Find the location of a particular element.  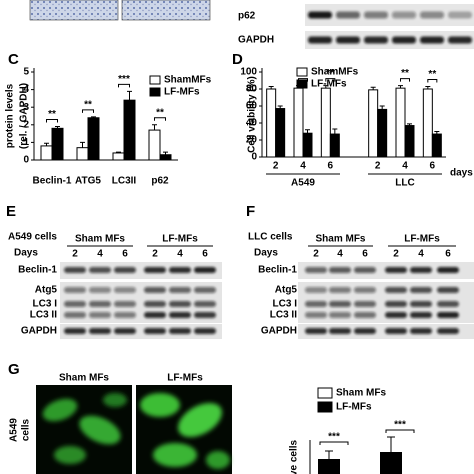

significance-label: ** is located at coordinates (432, 74).